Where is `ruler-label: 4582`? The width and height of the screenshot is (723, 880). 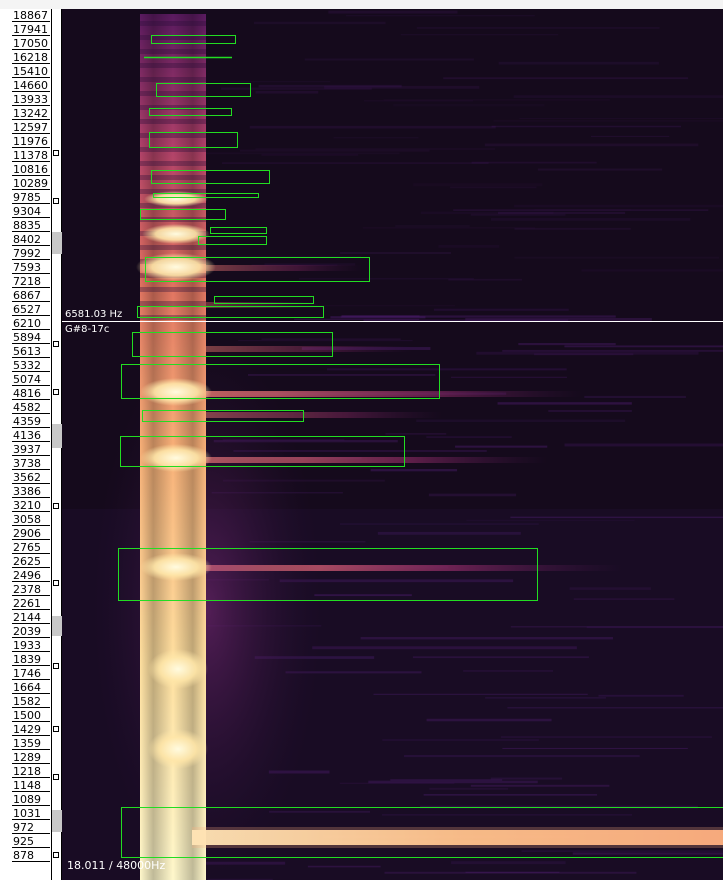 ruler-label: 4582 is located at coordinates (27, 407).